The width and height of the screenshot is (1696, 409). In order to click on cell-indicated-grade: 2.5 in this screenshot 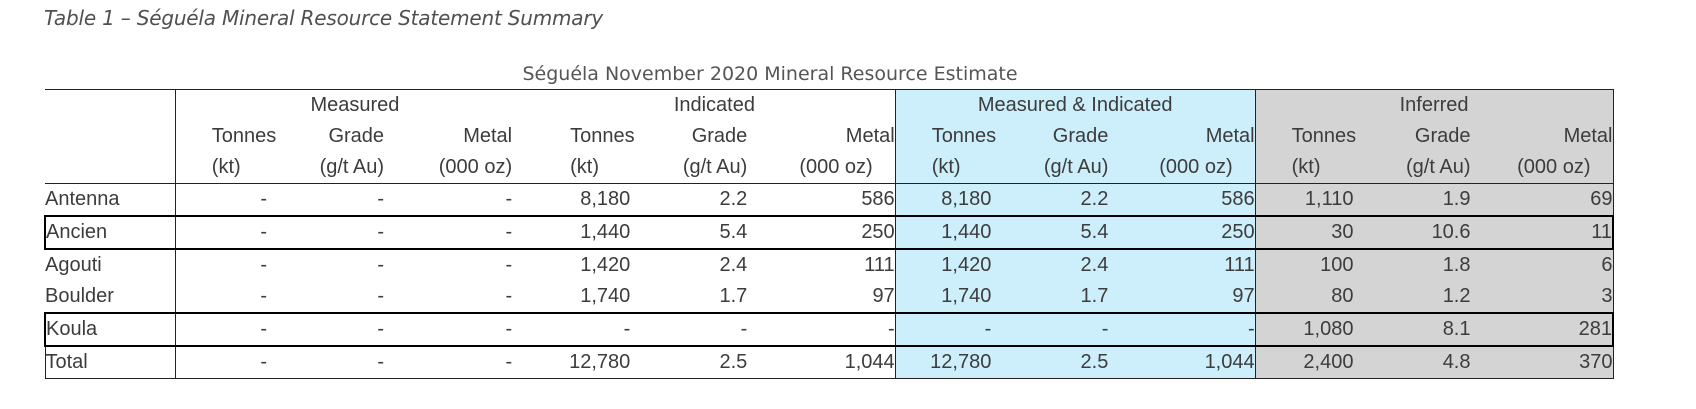, I will do `click(711, 362)`.